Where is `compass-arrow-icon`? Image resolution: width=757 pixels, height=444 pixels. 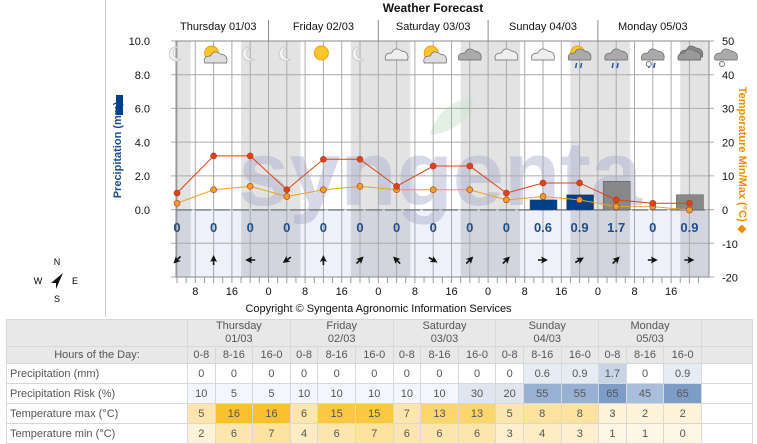
compass-arrow-icon is located at coordinates (57, 281).